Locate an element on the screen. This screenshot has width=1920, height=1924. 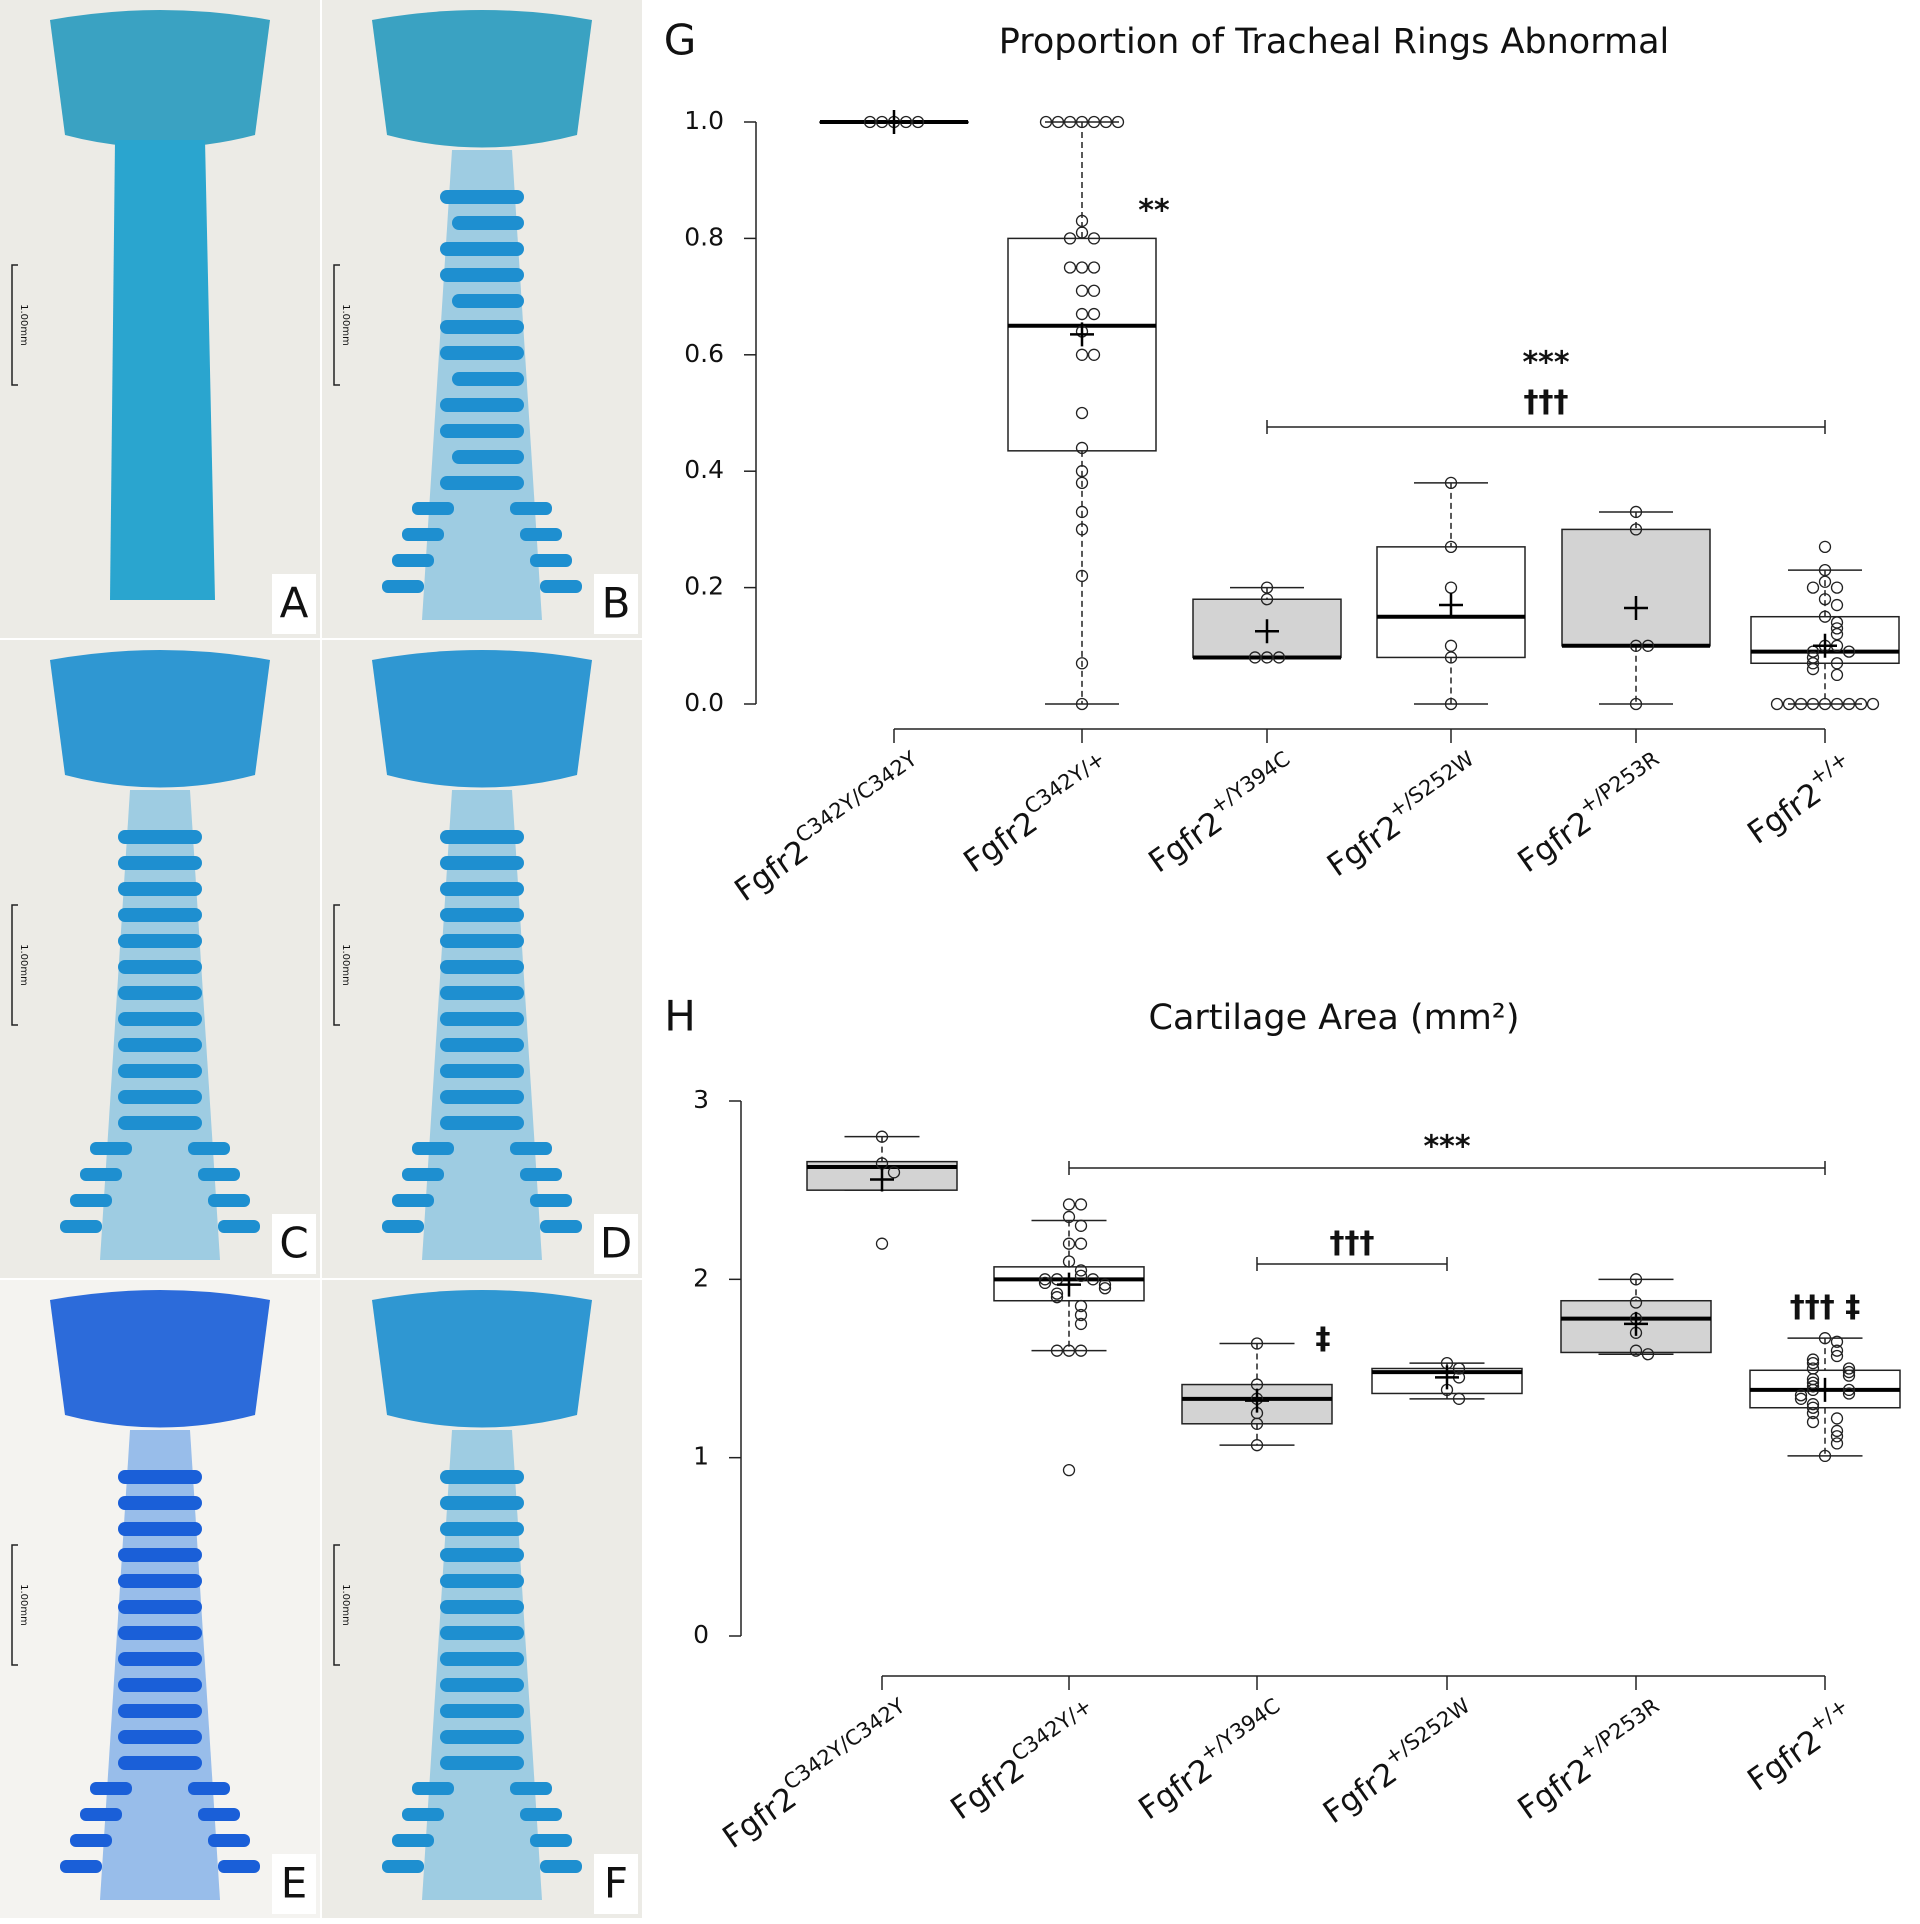
significance-bracket is located at coordinates (1546, 427).